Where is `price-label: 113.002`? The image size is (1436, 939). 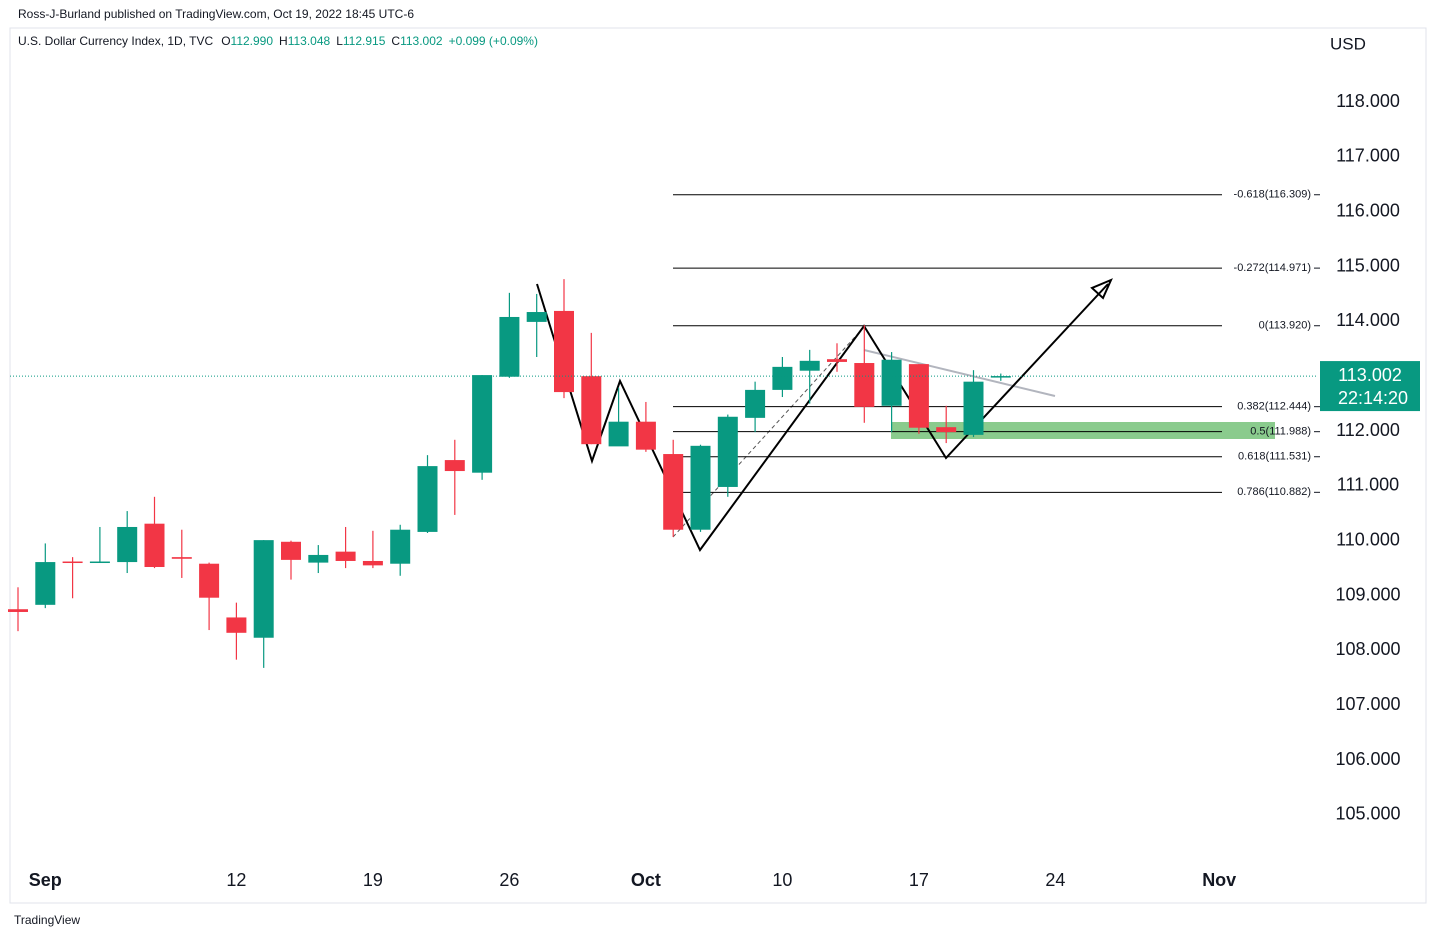 price-label: 113.002 is located at coordinates (1370, 375).